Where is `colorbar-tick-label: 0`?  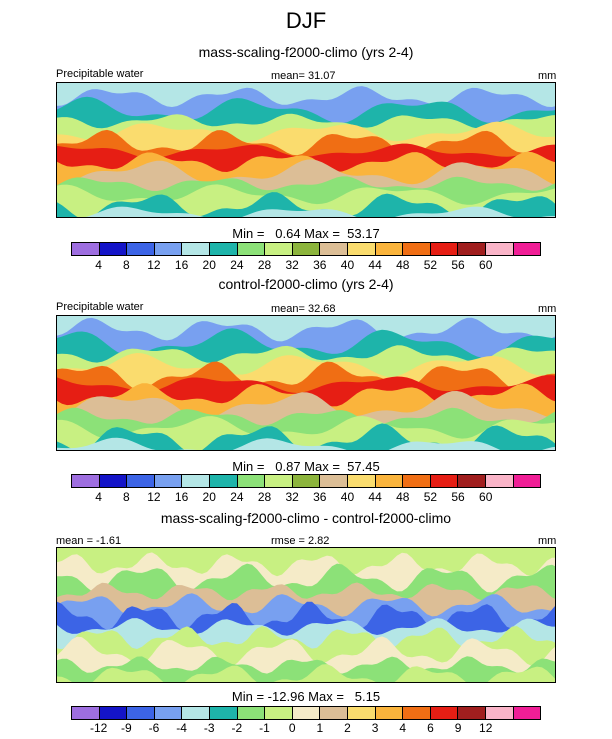 colorbar-tick-label: 0 is located at coordinates (292, 728).